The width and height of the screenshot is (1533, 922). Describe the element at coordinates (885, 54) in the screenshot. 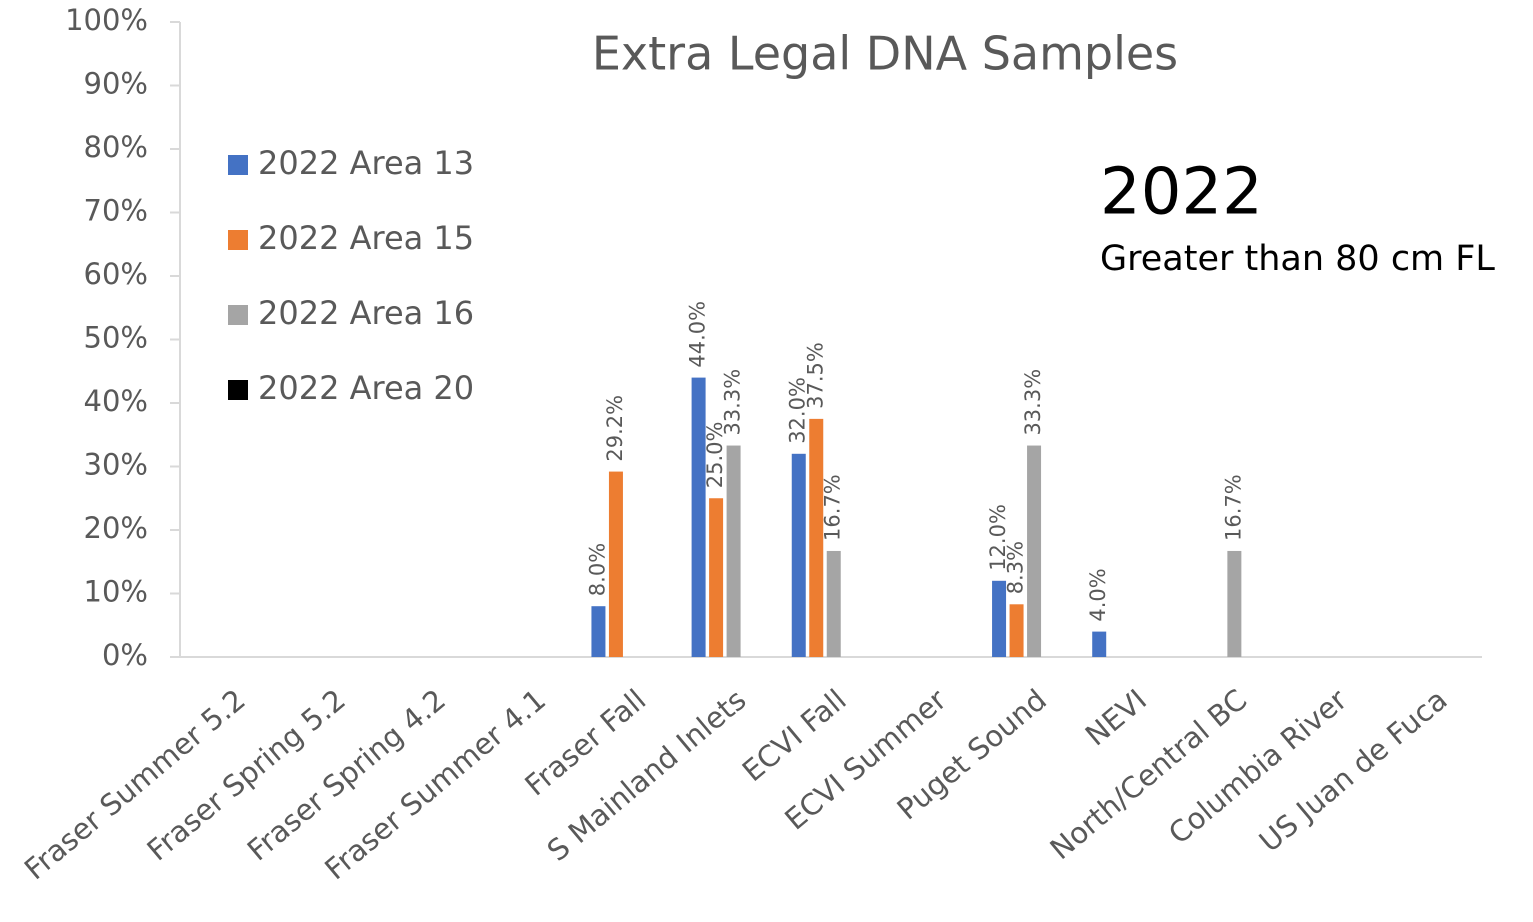

I see `chart-title: Extra Legal DNA Samples` at that location.